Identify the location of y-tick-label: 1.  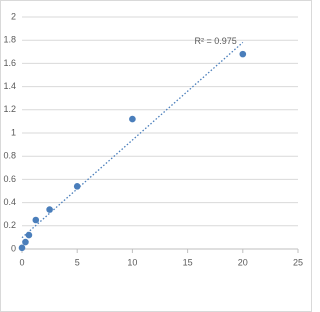
(13, 132).